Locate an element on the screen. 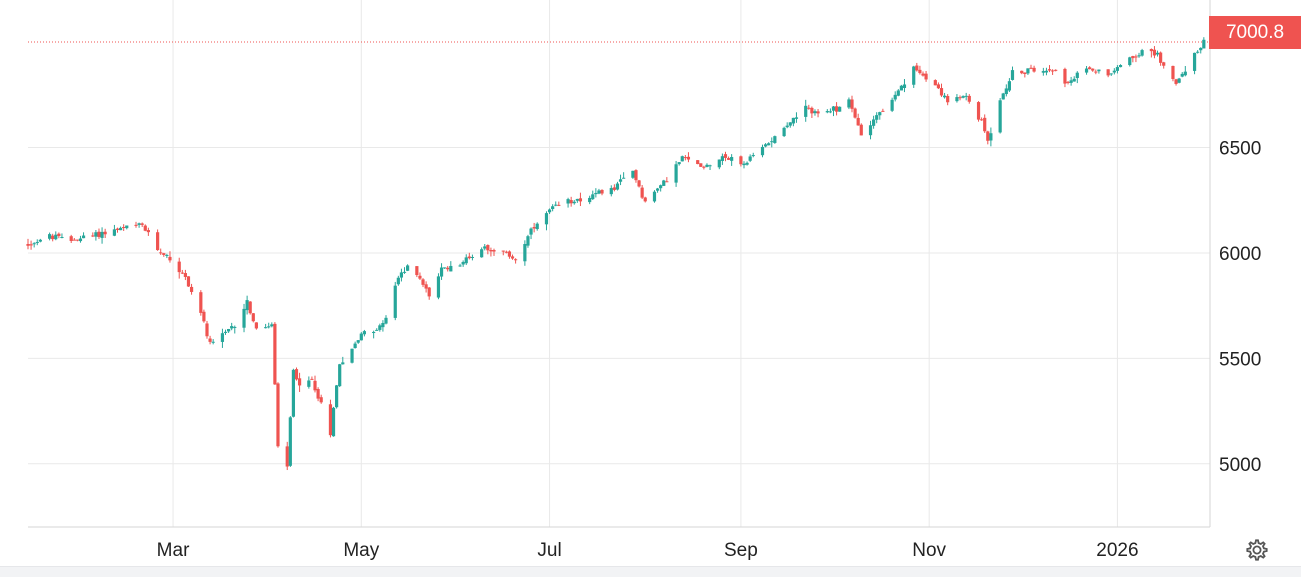  last-price-label: 7000.8 is located at coordinates (1255, 32).